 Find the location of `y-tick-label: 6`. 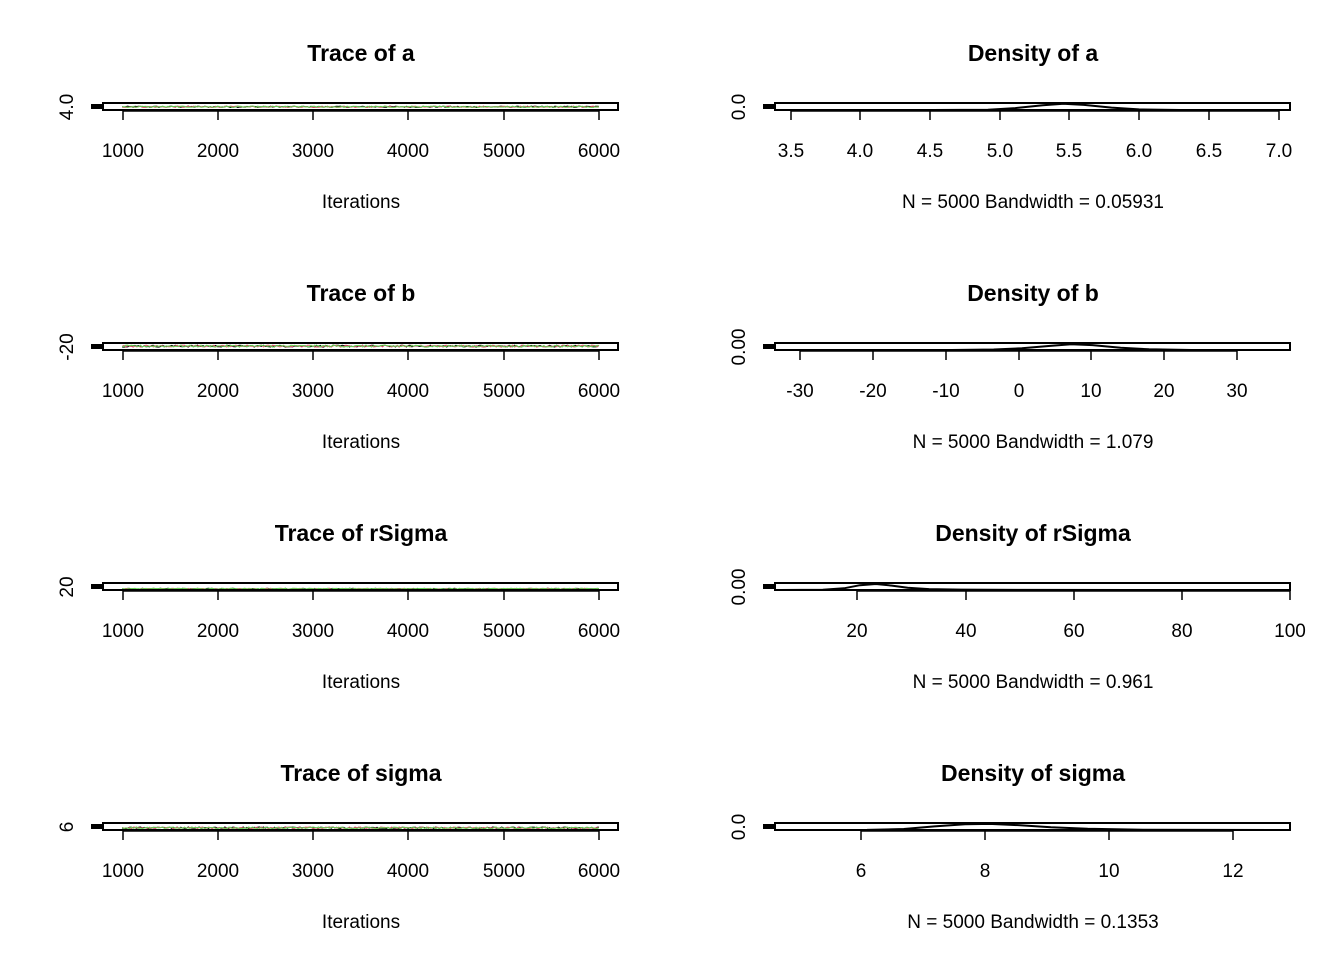

y-tick-label: 6 is located at coordinates (67, 827).